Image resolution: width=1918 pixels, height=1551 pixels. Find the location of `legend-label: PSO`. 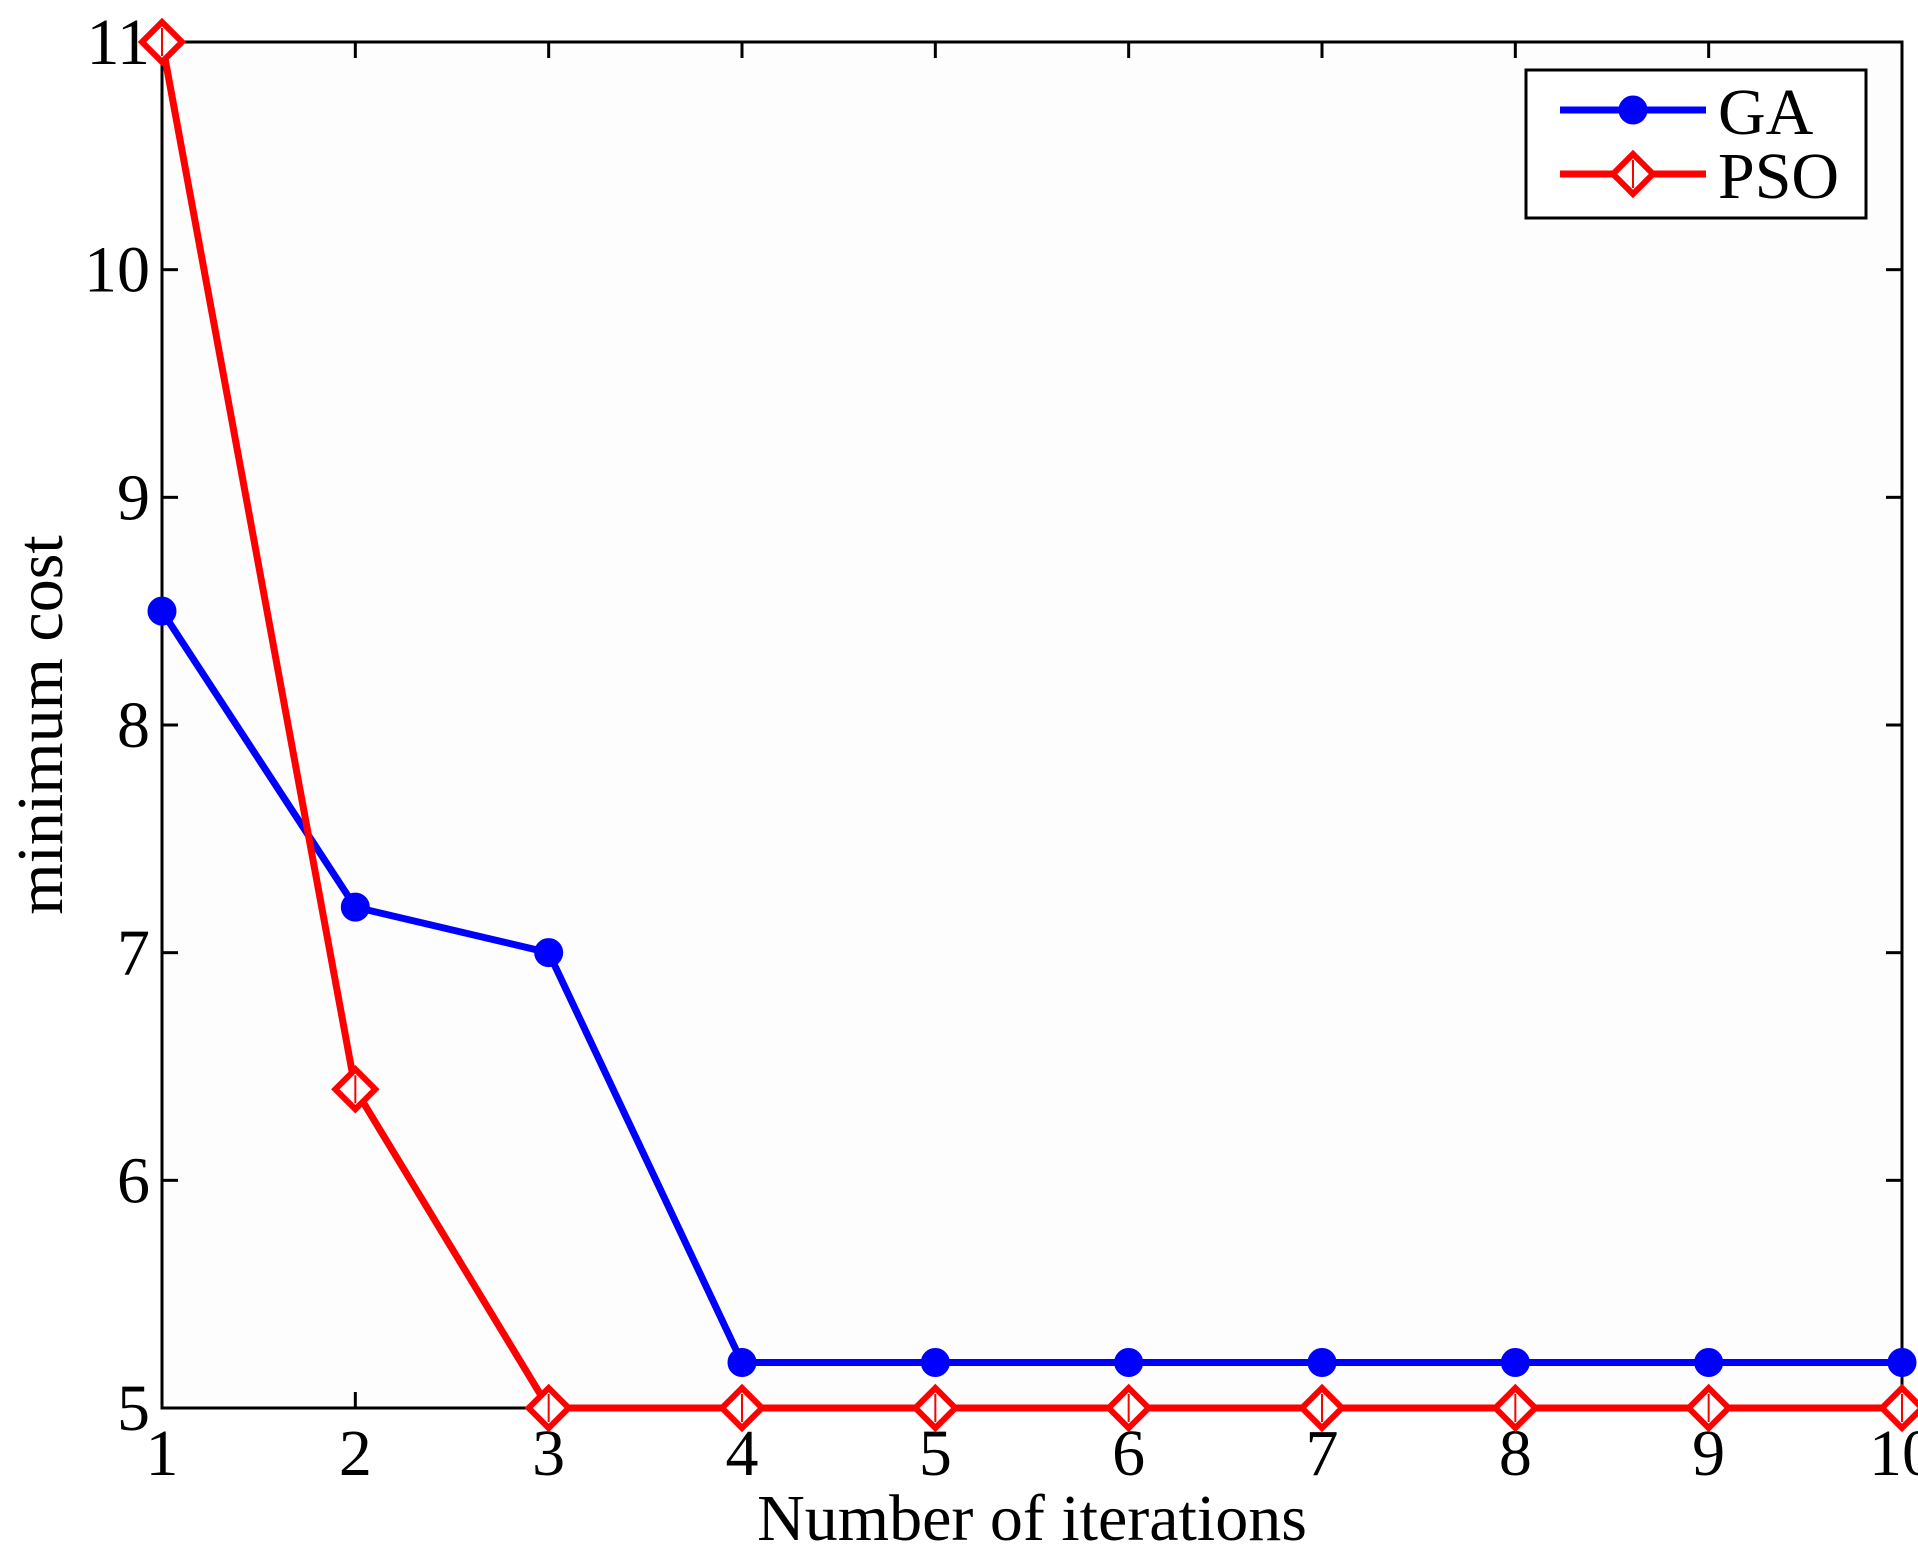

legend-label: PSO is located at coordinates (1778, 176).